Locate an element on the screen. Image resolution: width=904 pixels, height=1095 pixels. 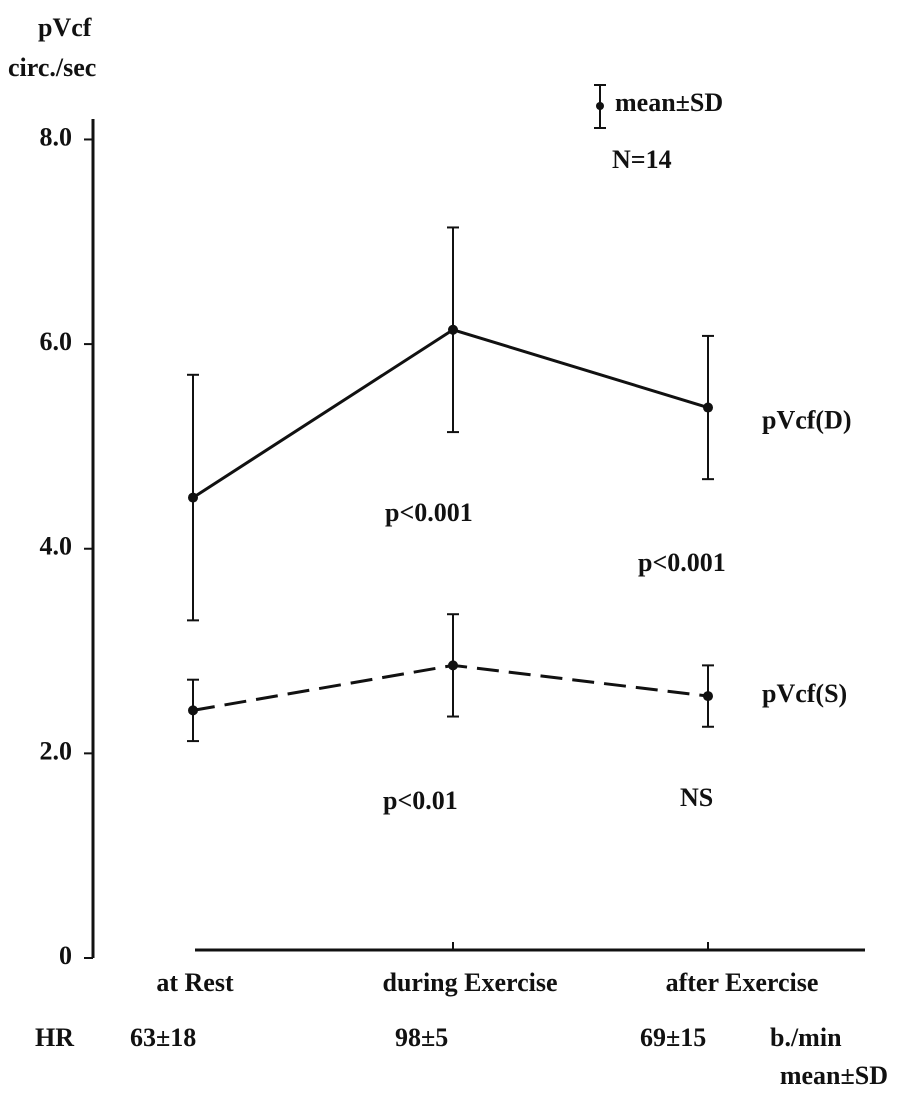
annotation: p<0.01 is located at coordinates (420, 800).